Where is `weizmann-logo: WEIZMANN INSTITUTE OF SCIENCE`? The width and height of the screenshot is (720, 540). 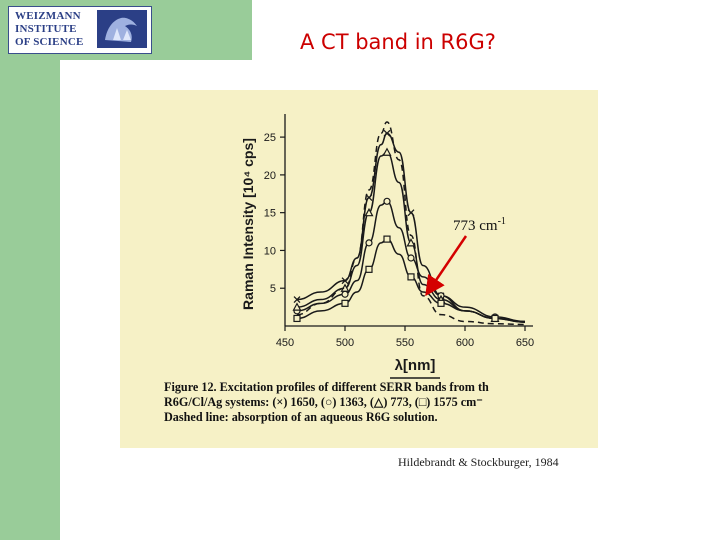
weizmann-logo: WEIZMANN INSTITUTE OF SCIENCE is located at coordinates (80, 30).